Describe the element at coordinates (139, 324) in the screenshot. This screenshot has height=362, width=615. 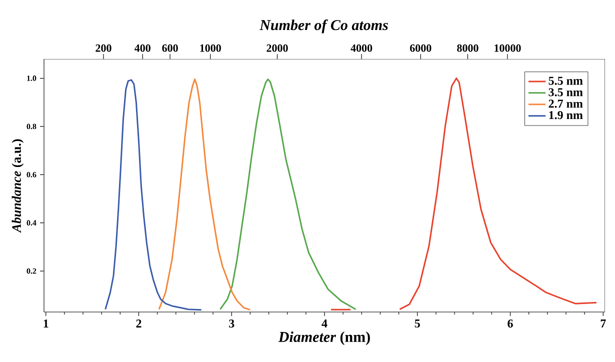
I see `x-tick-label: 2` at that location.